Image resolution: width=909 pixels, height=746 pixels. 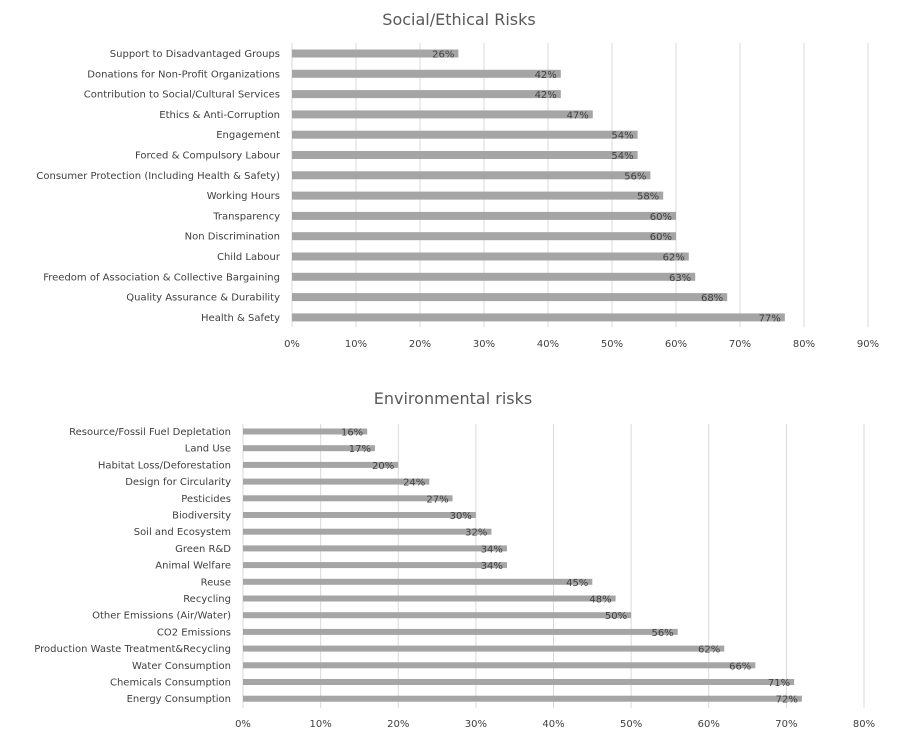 What do you see at coordinates (612, 344) in the screenshot?
I see `x-tick-label: 50%` at bounding box center [612, 344].